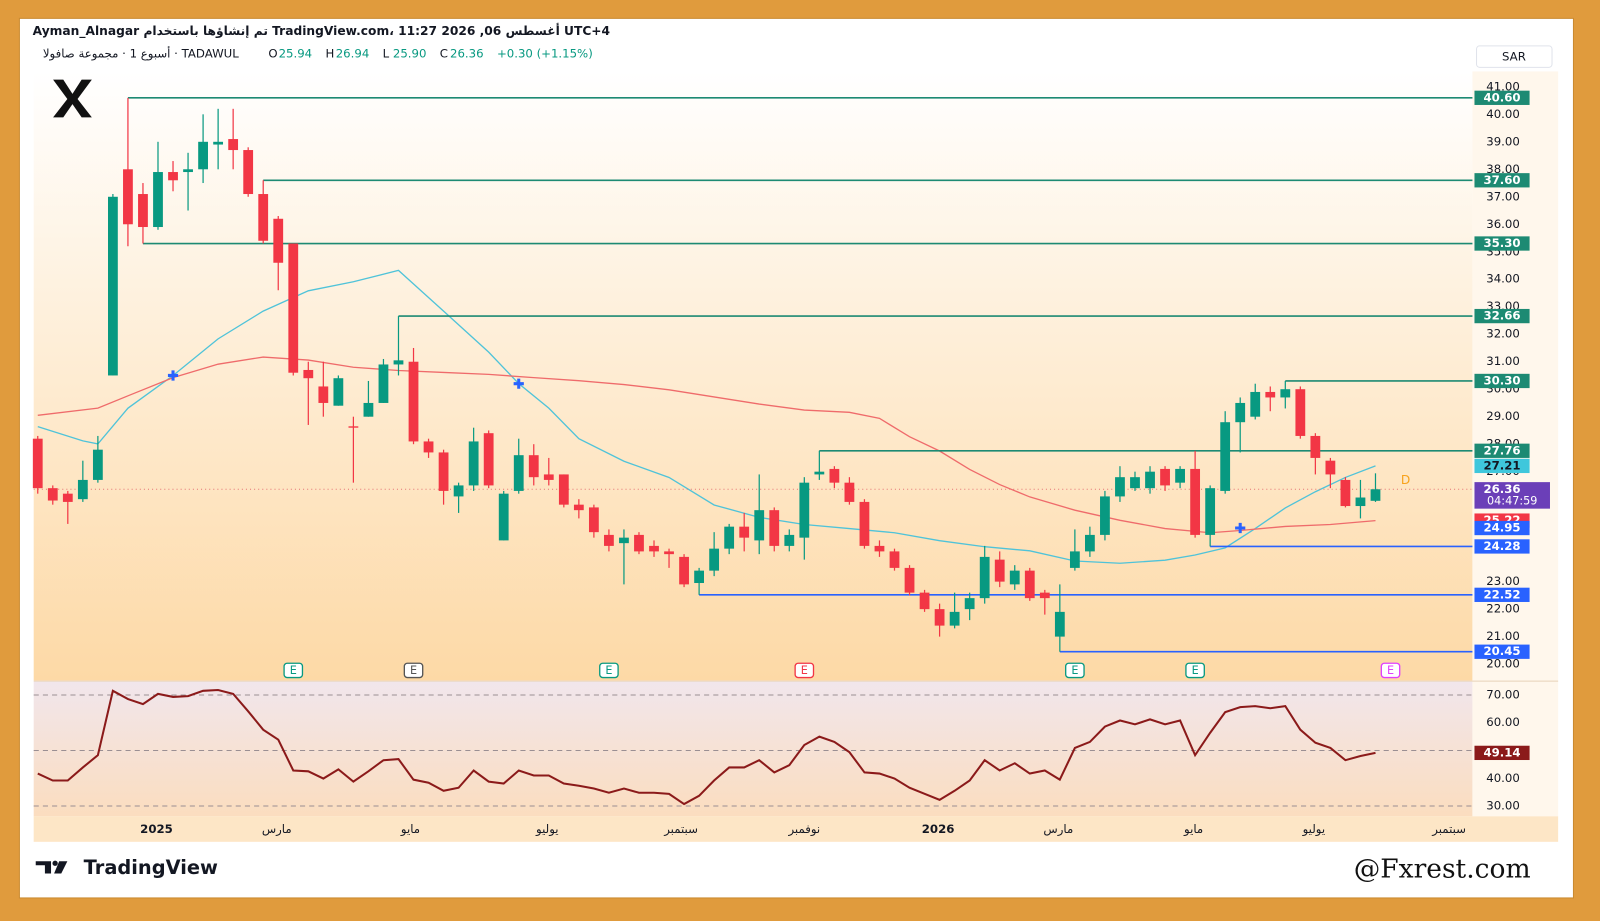  Describe the element at coordinates (1502, 753) in the screenshot. I see `rsi-badge` at that location.